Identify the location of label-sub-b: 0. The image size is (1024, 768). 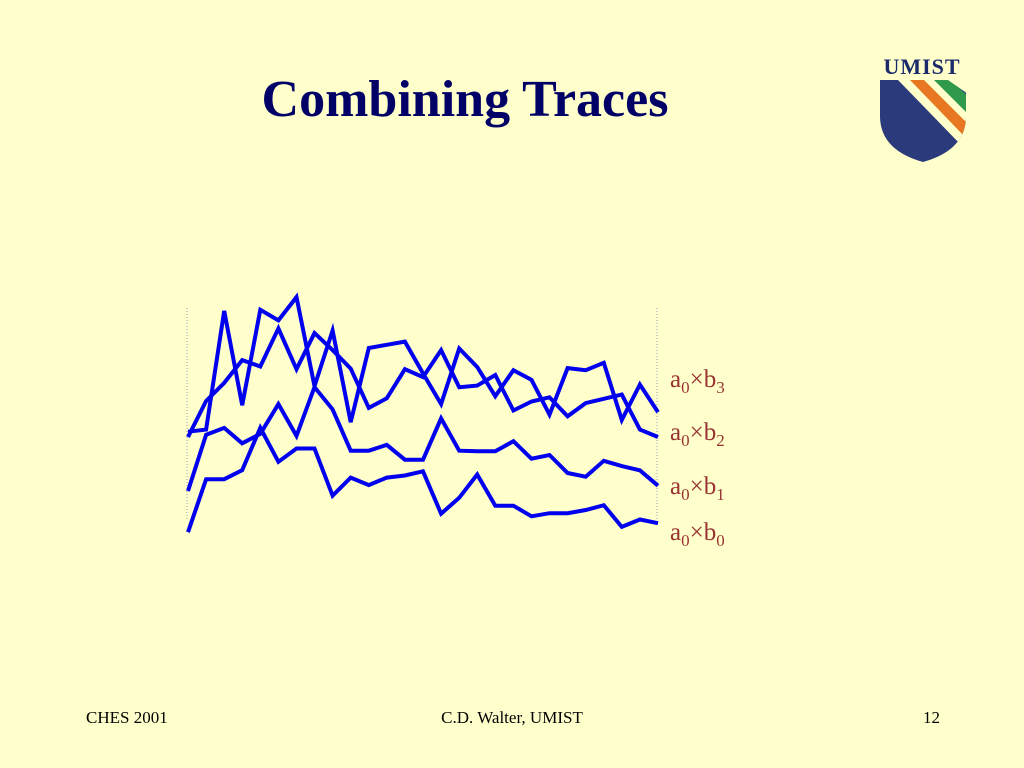
(720, 540).